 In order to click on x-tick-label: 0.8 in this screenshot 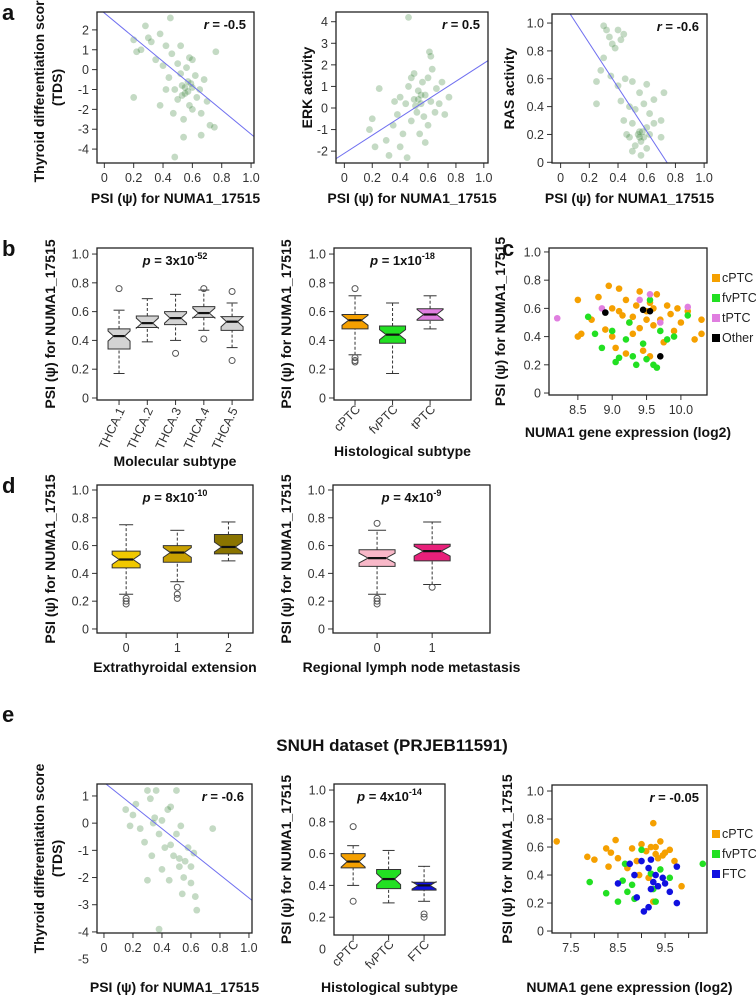, I will do `click(219, 948)`.